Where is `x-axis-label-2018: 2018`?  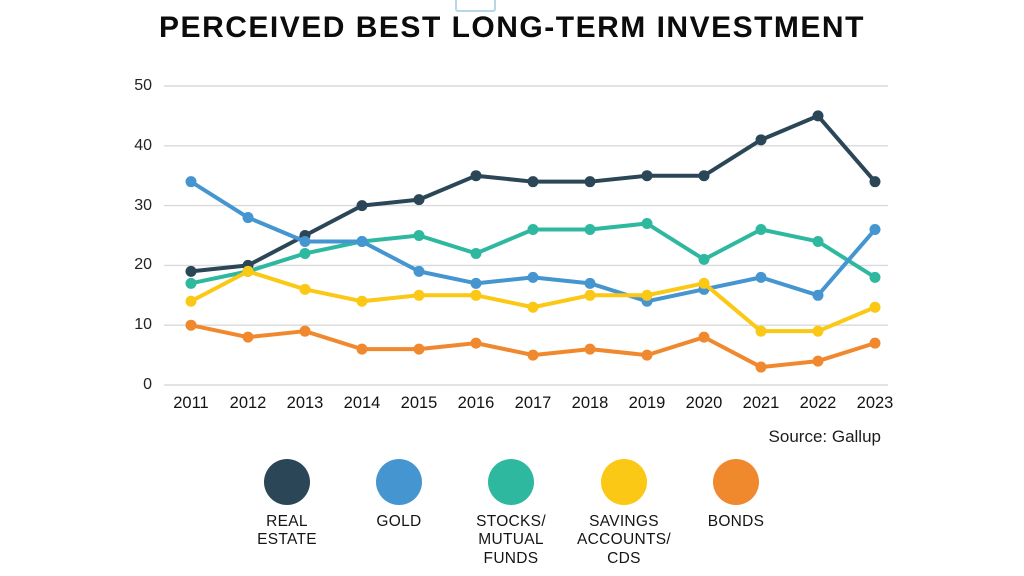 x-axis-label-2018: 2018 is located at coordinates (590, 403).